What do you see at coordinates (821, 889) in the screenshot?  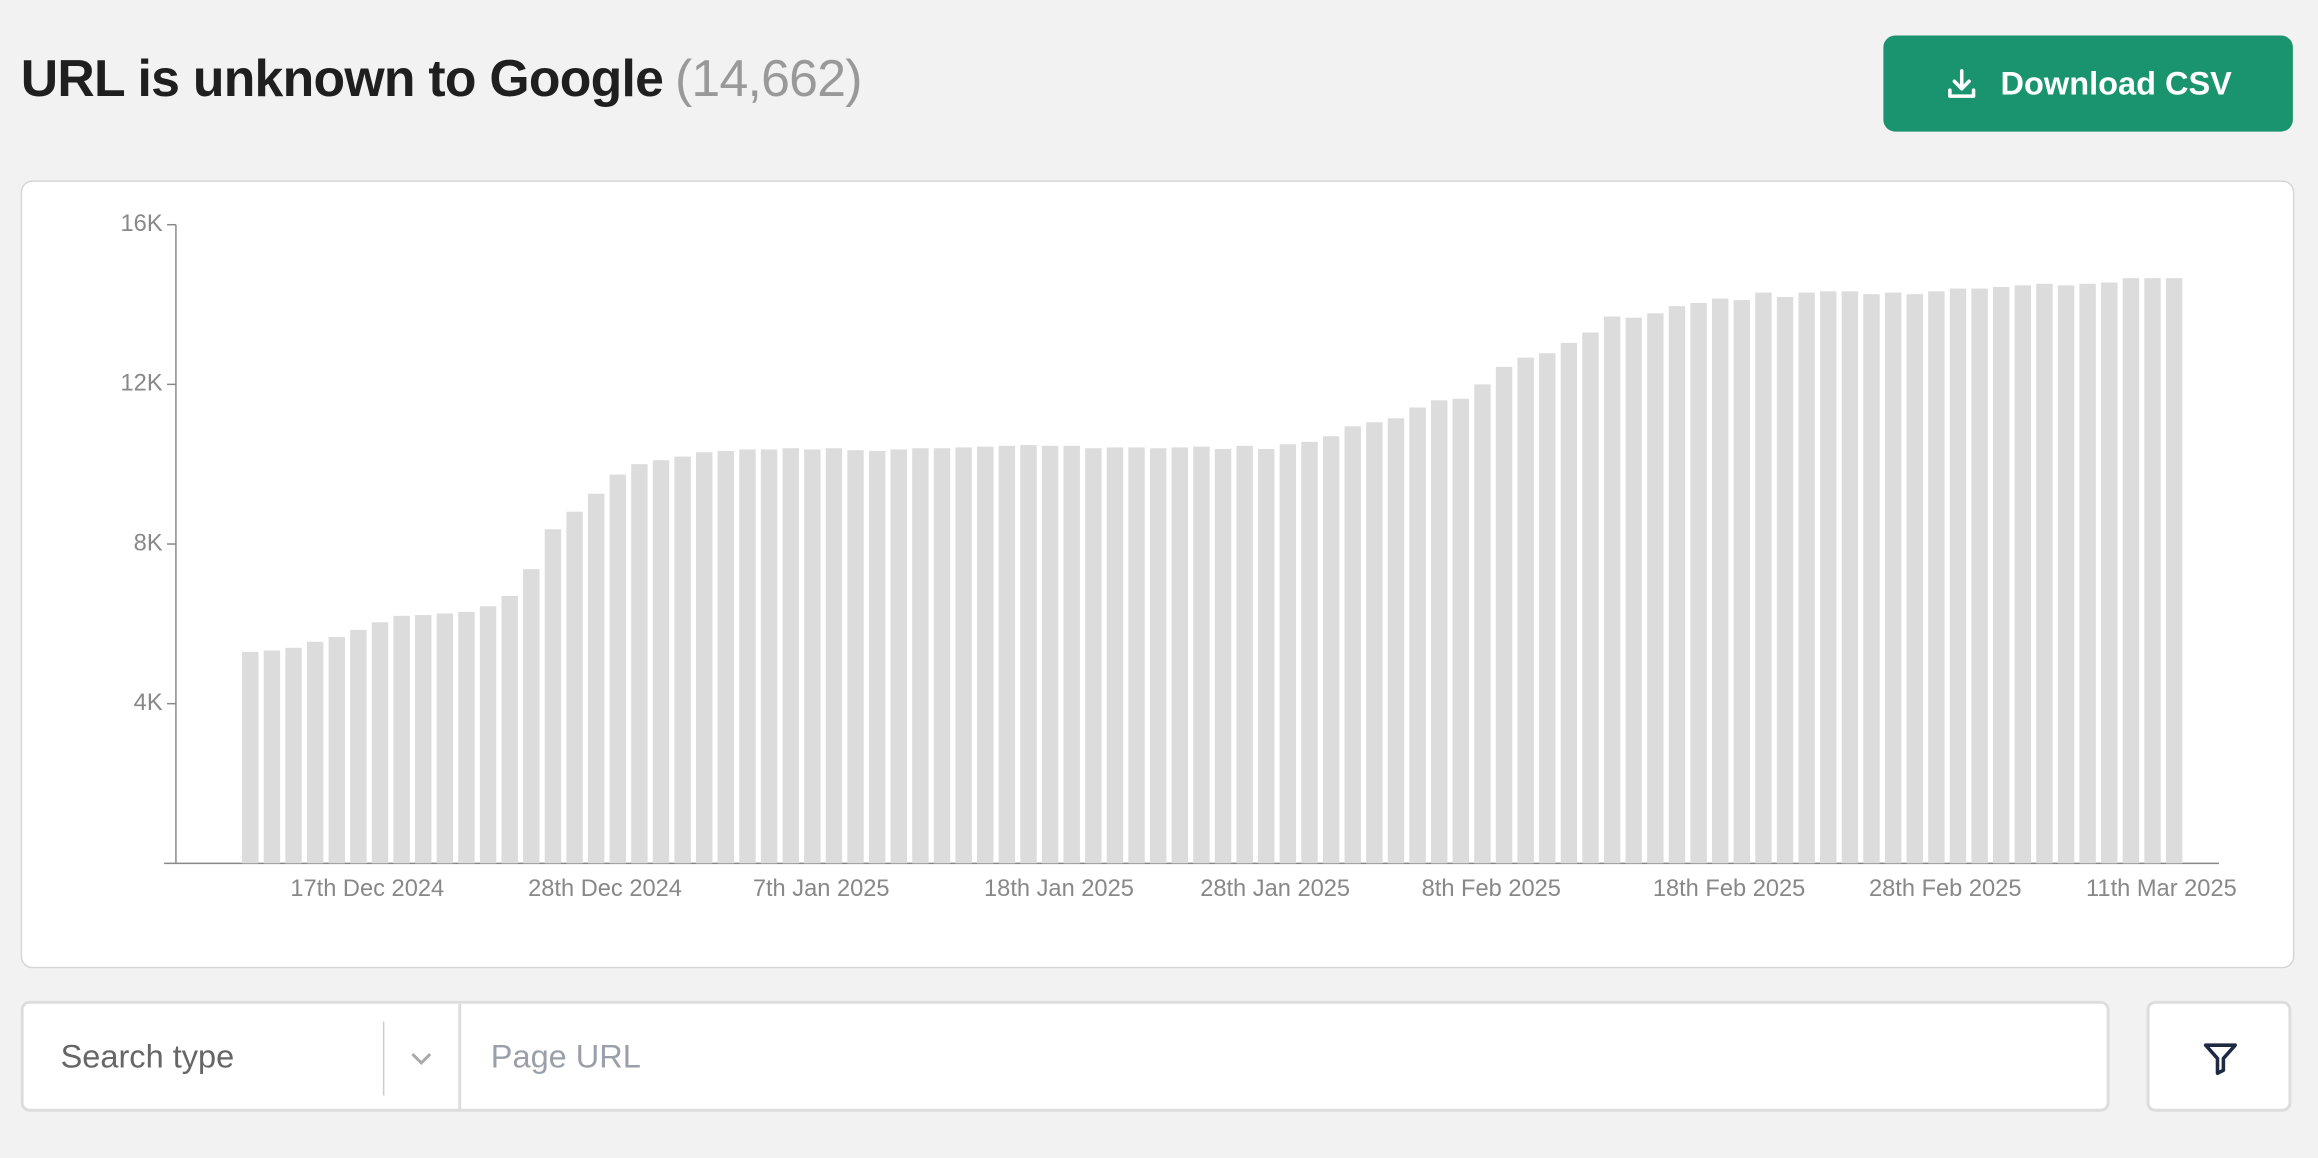 I see `x-tick-label: 7th Jan 2025` at bounding box center [821, 889].